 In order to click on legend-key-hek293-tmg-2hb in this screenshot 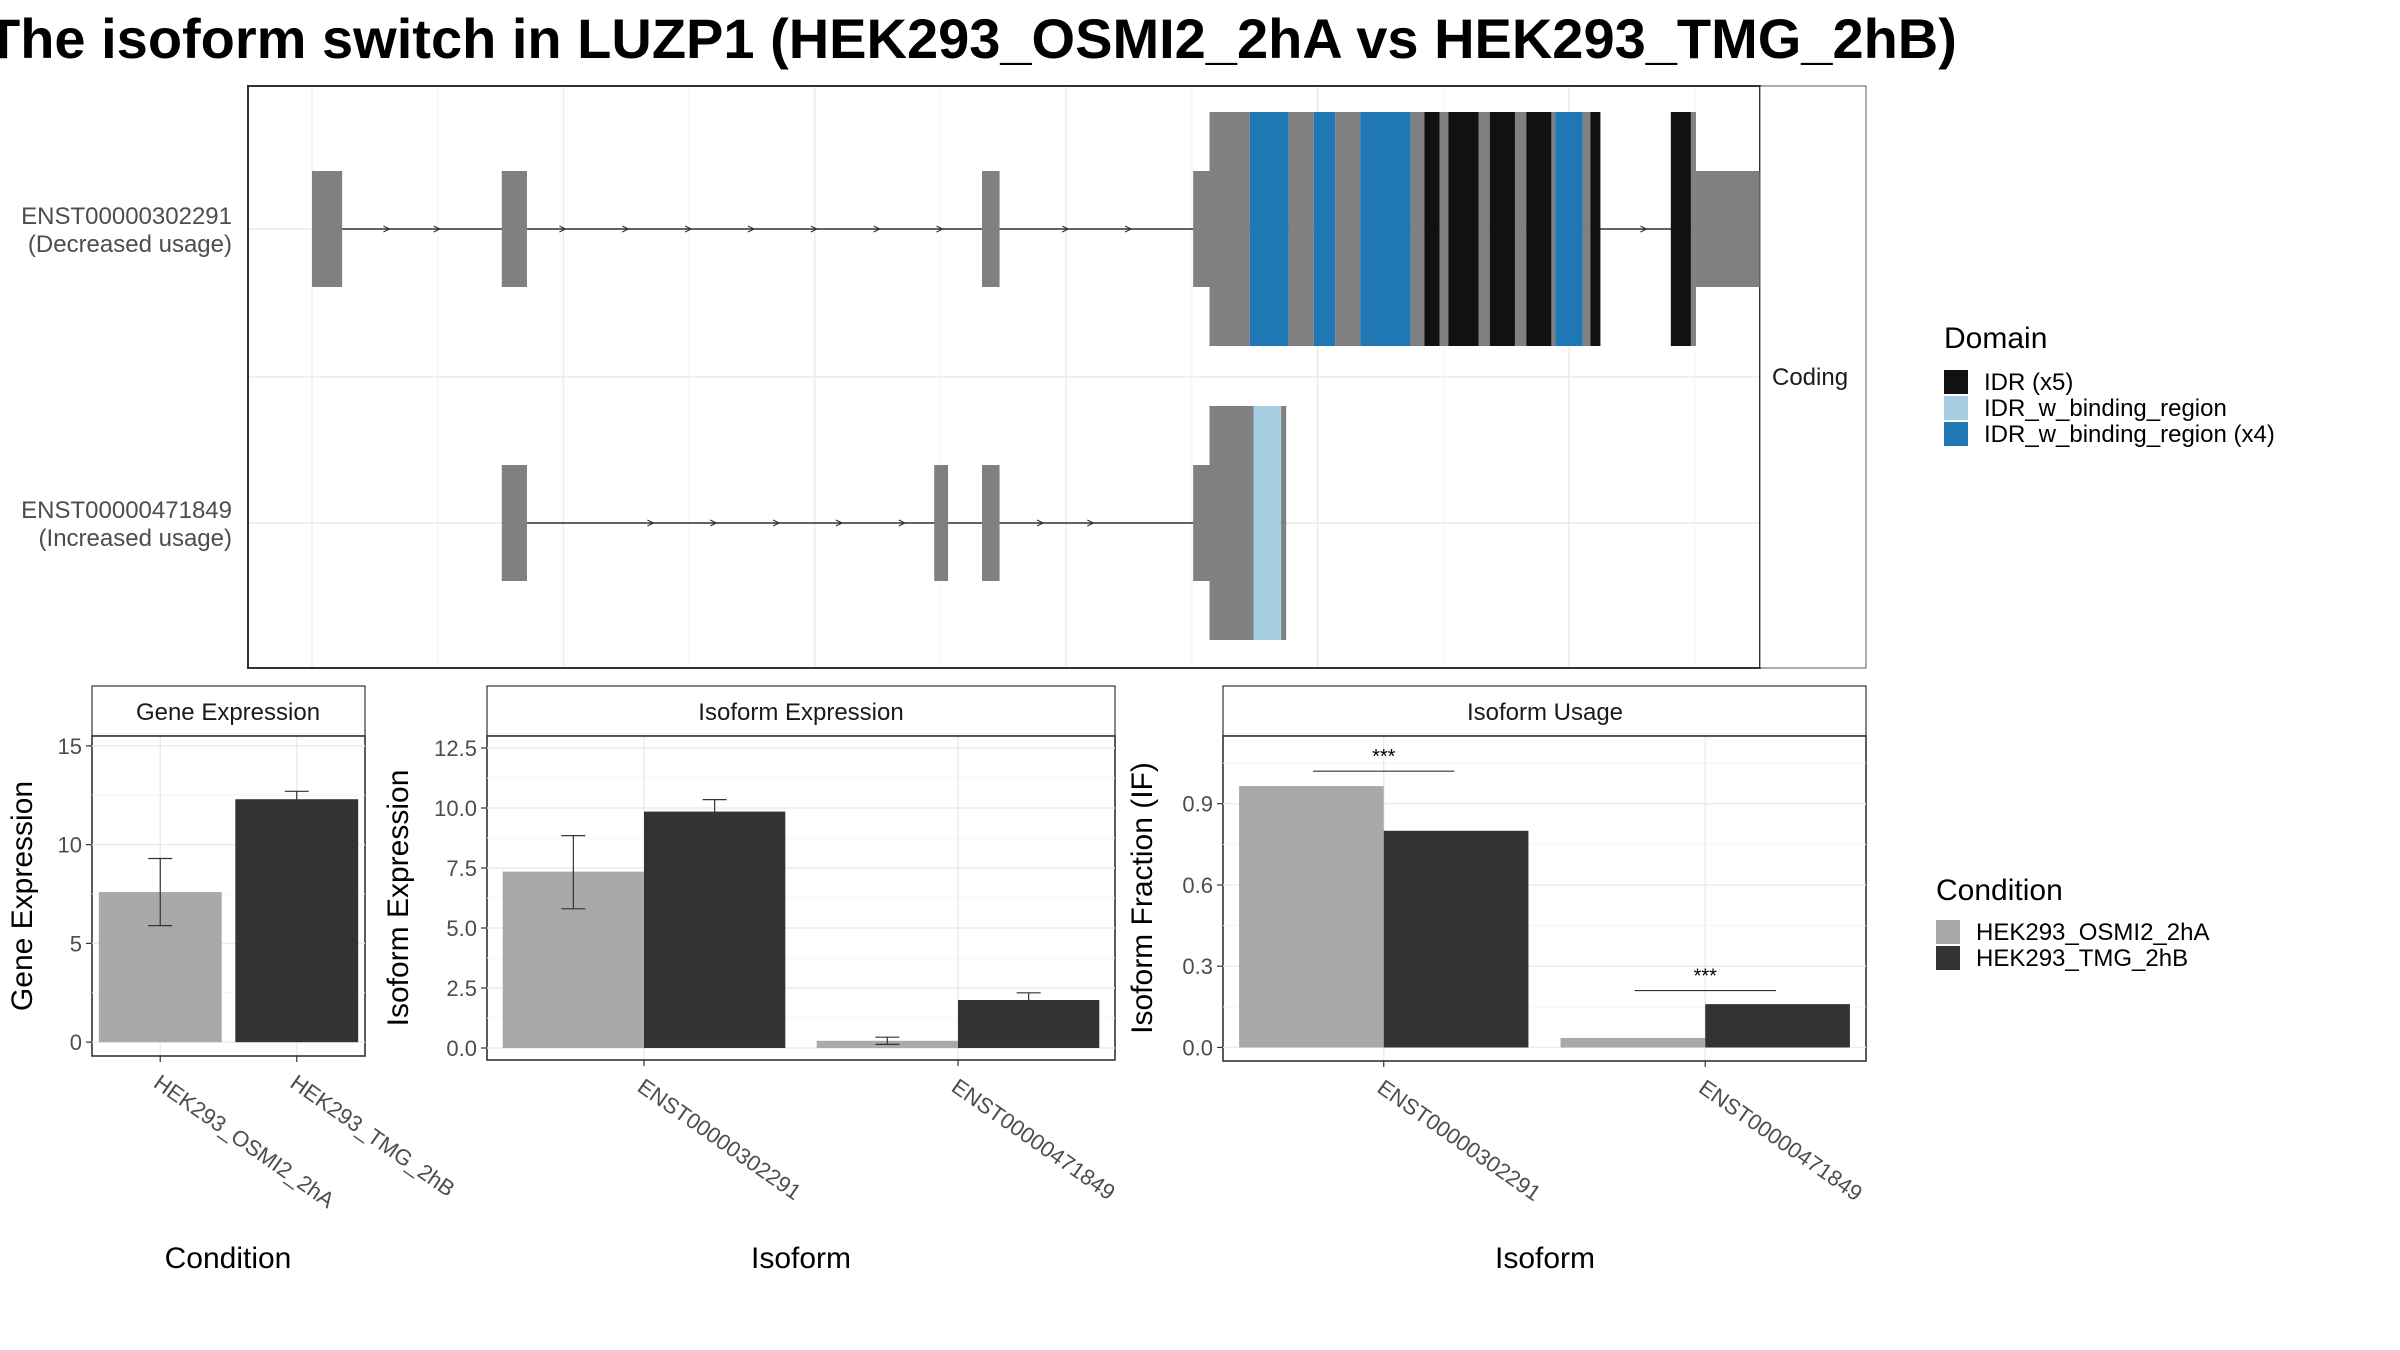, I will do `click(1948, 958)`.